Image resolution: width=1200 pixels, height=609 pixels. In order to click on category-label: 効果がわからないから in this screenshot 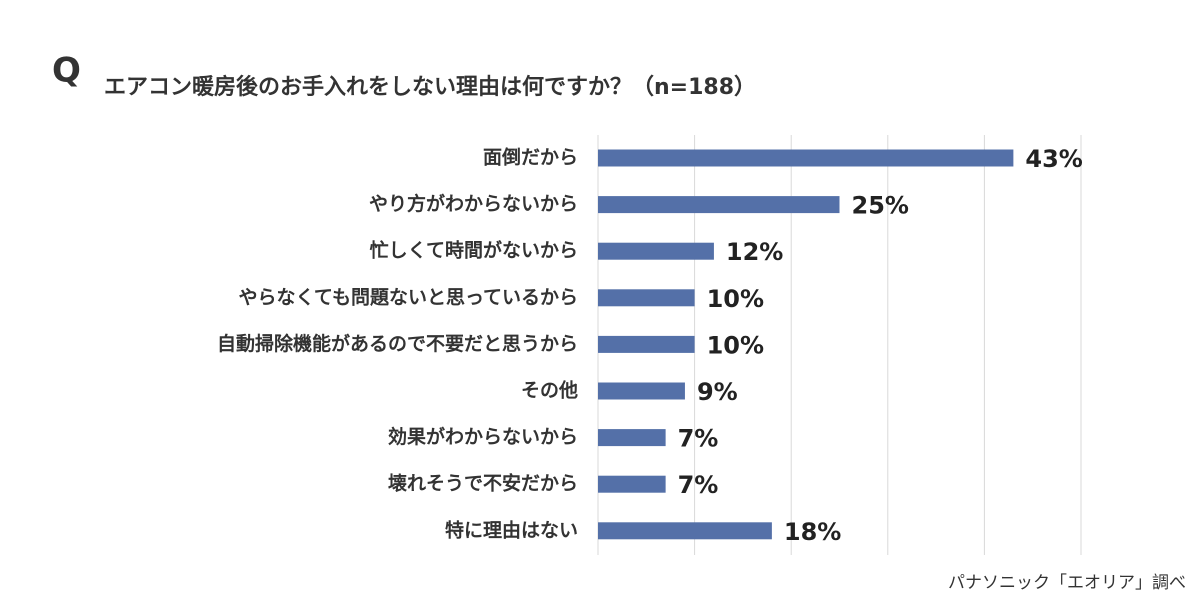, I will do `click(483, 436)`.